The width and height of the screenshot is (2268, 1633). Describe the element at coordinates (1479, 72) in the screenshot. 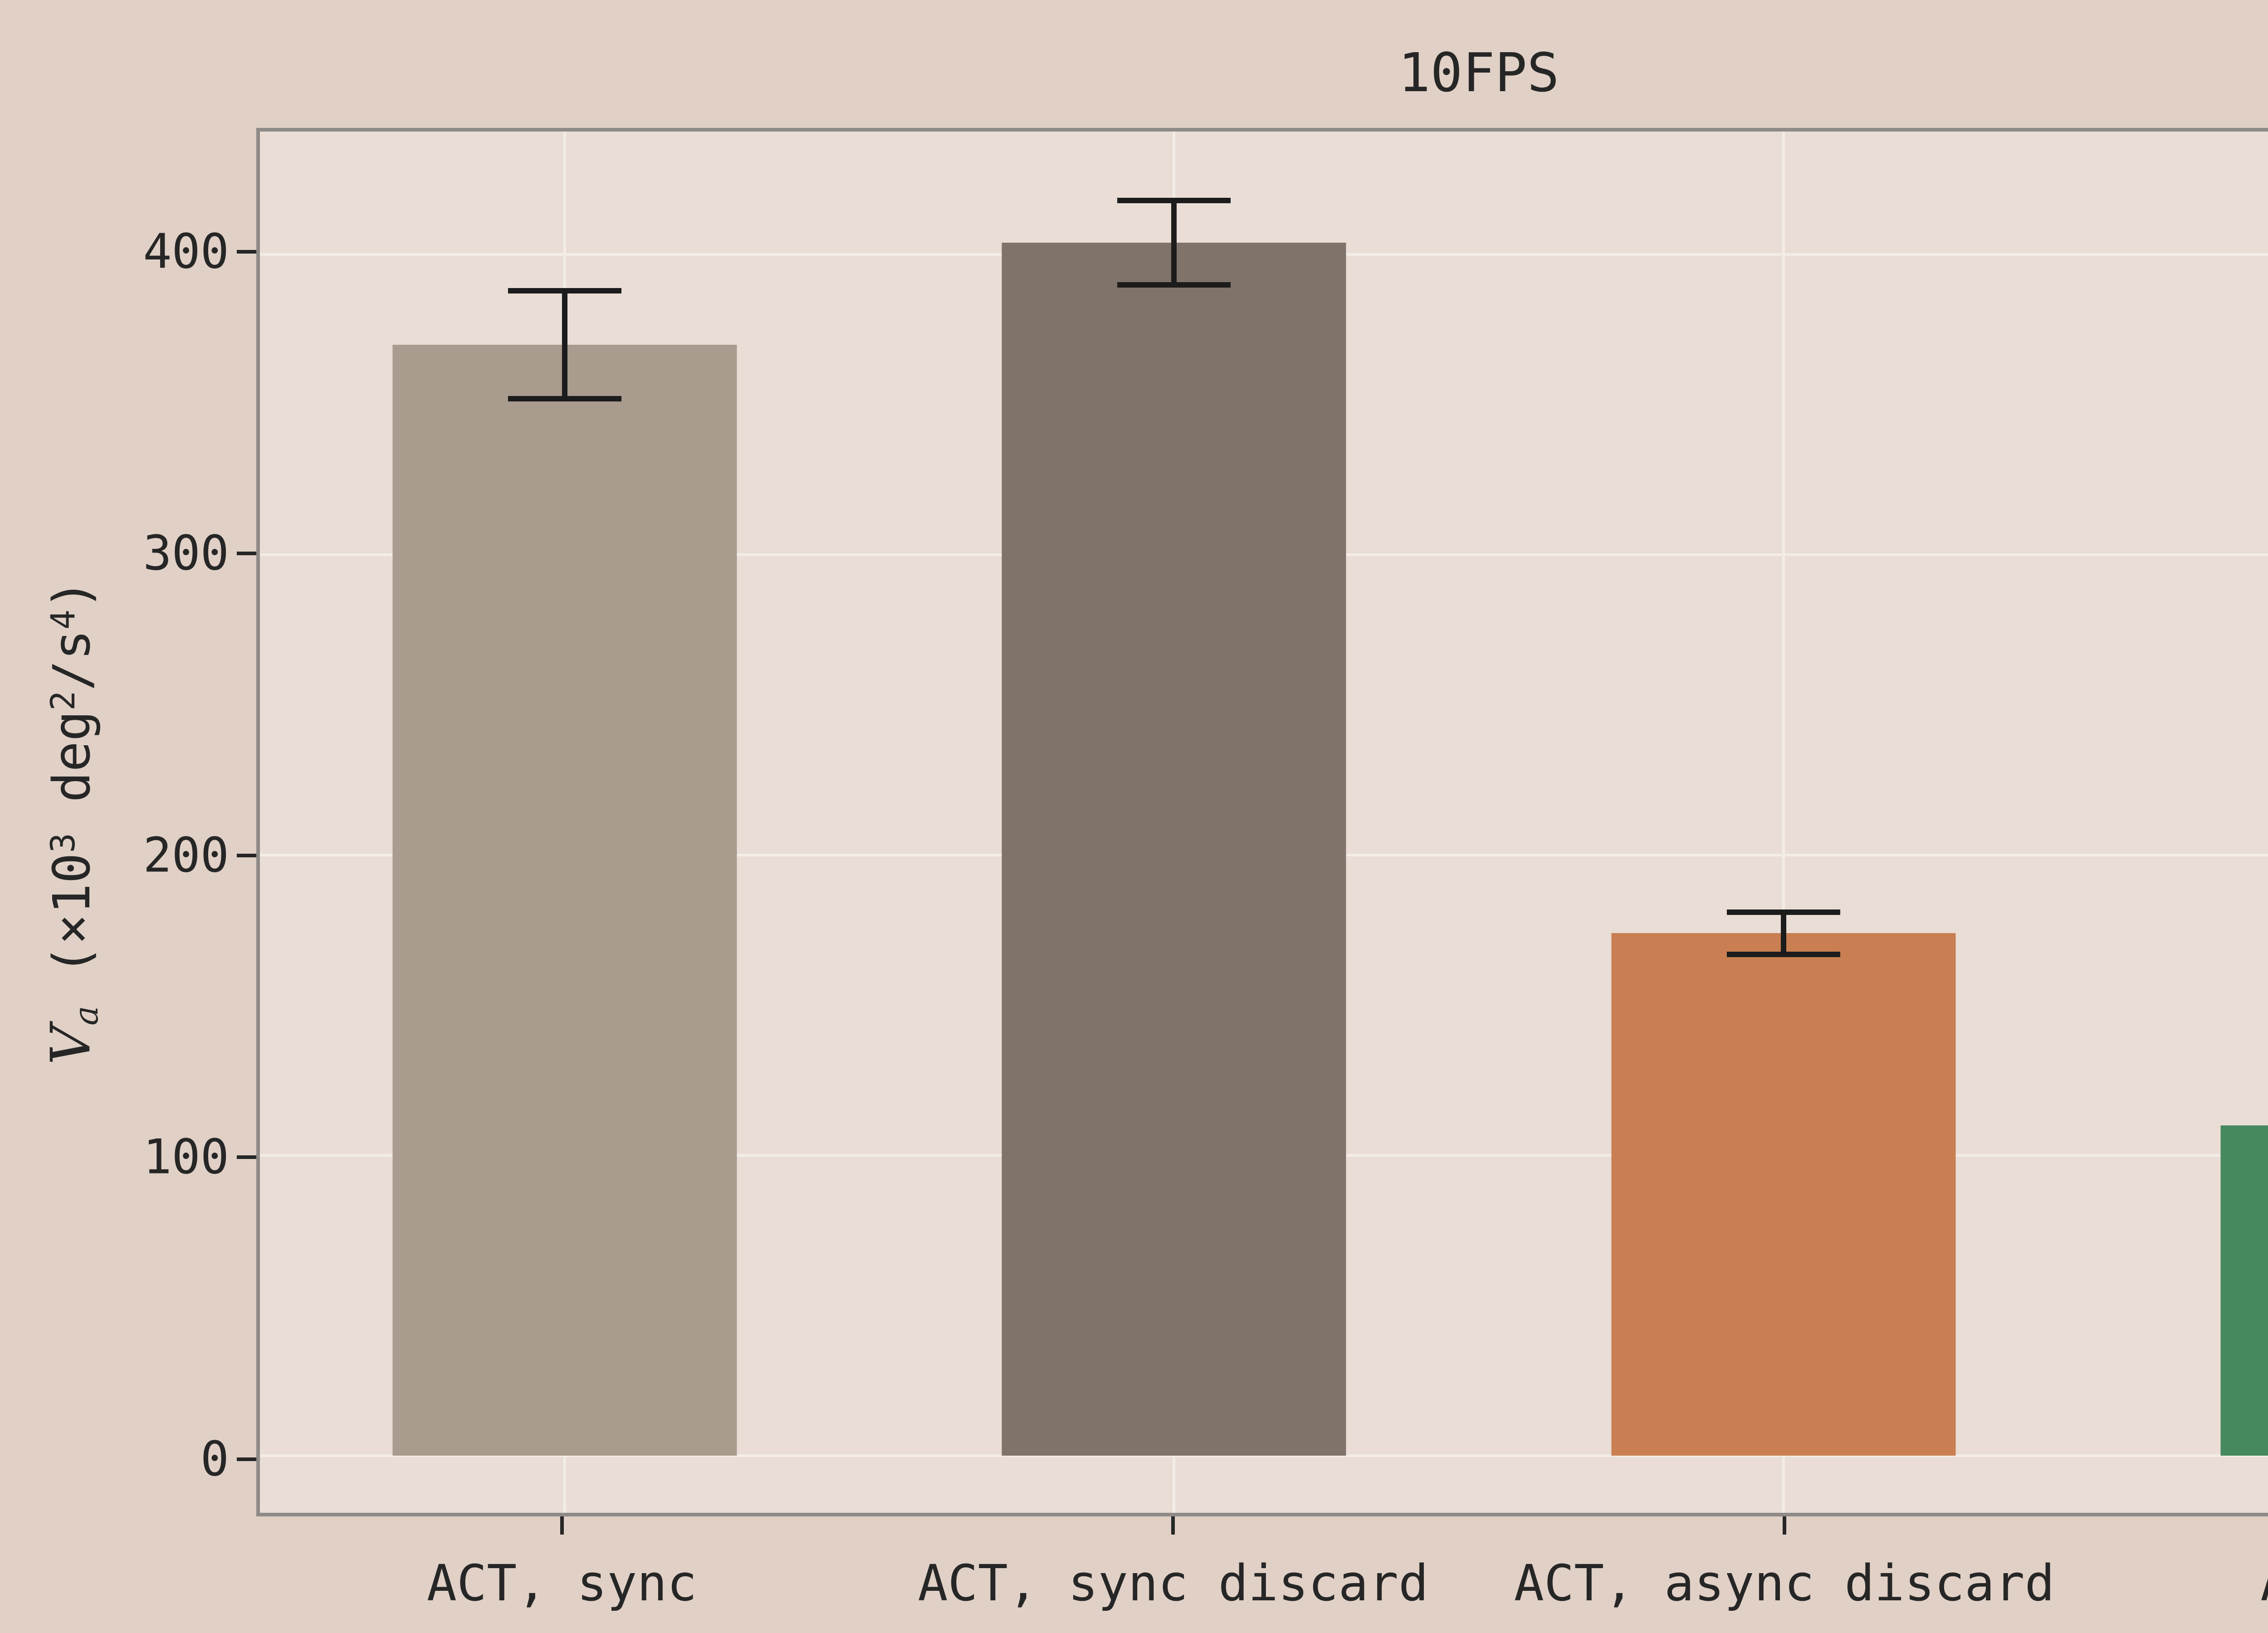

I see `chart-title: 10FPS` at that location.